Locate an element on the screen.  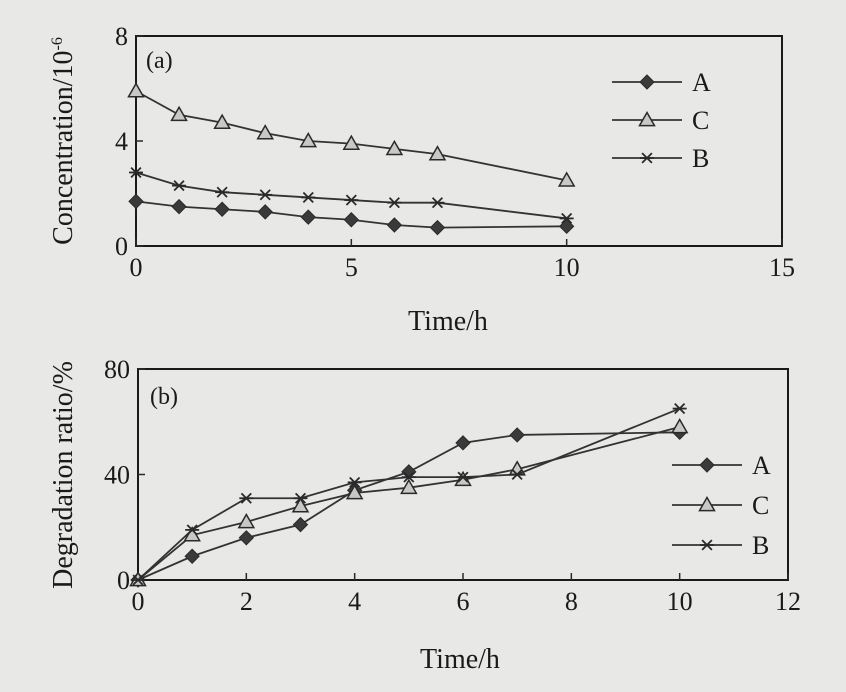
x-tick-label: 6 is located at coordinates (463, 601).